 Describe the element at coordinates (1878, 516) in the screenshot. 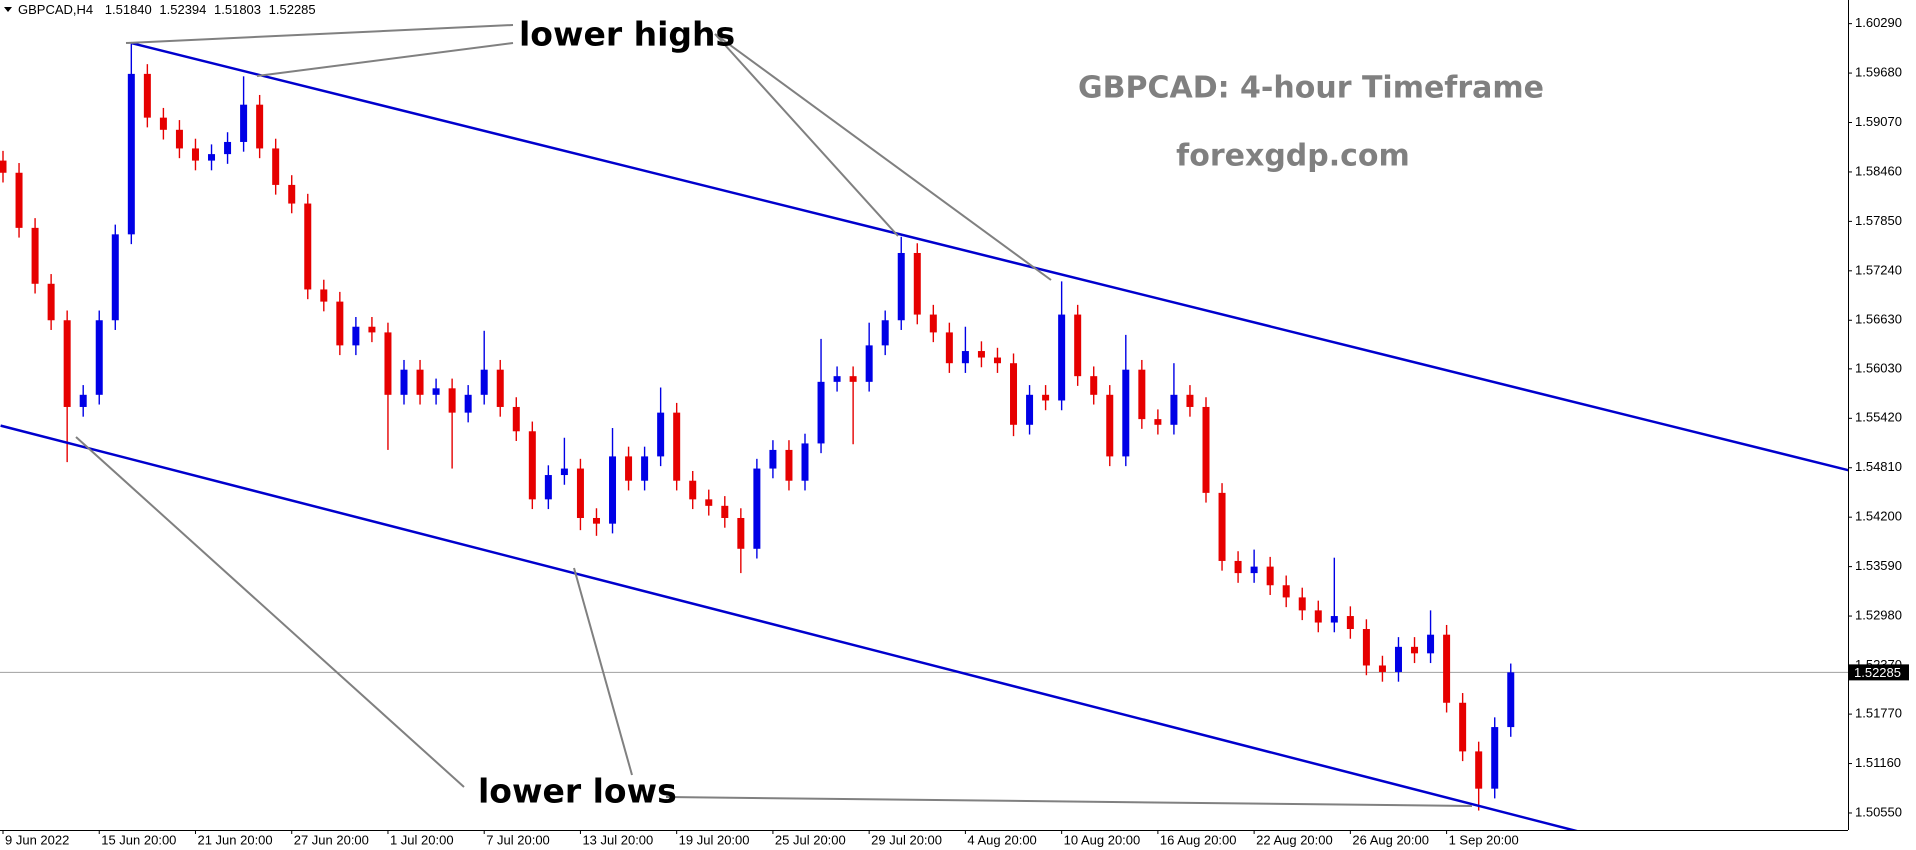

I see `y-tick-label: 1.54200` at that location.